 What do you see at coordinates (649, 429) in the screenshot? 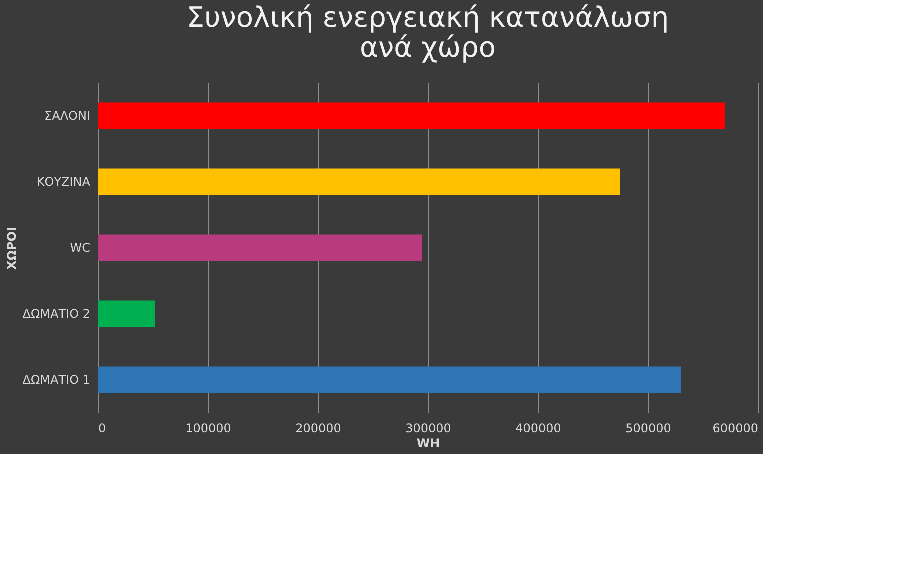
I see `x-tick-label: 500000` at bounding box center [649, 429].